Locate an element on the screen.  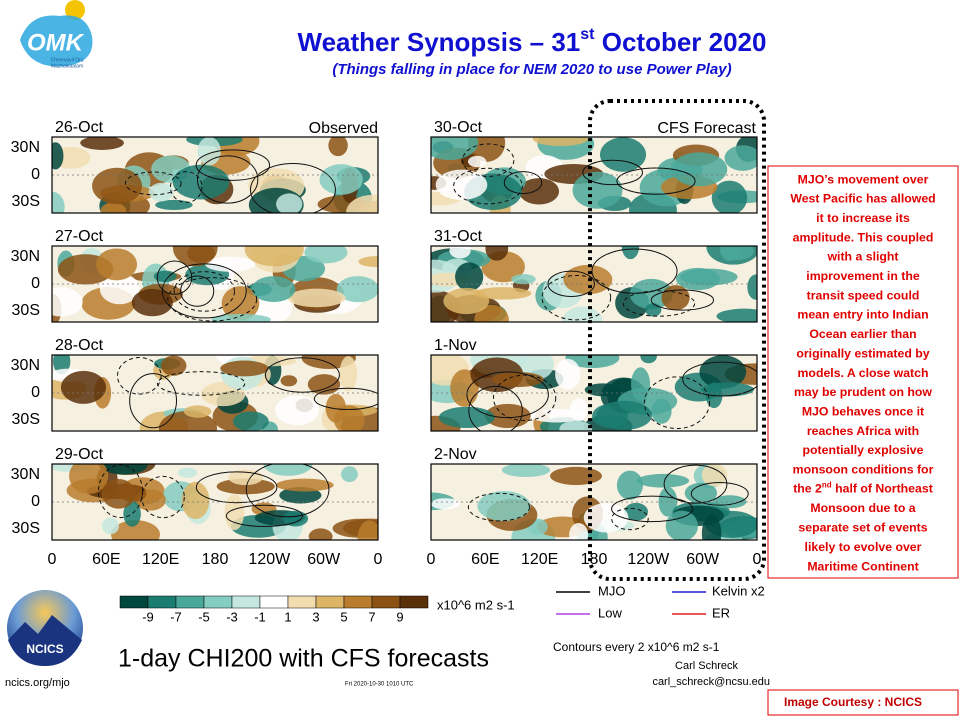
title: Weather Synopsis – 31st October 2020 is located at coordinates (532, 41).